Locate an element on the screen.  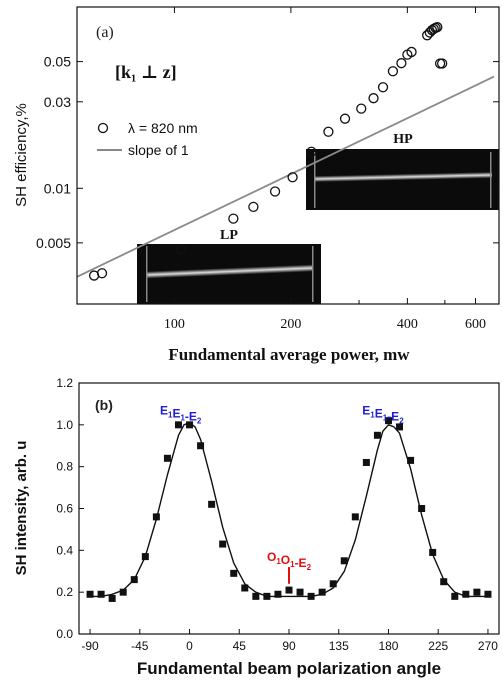
inset-hp: HP is located at coordinates (402, 171).